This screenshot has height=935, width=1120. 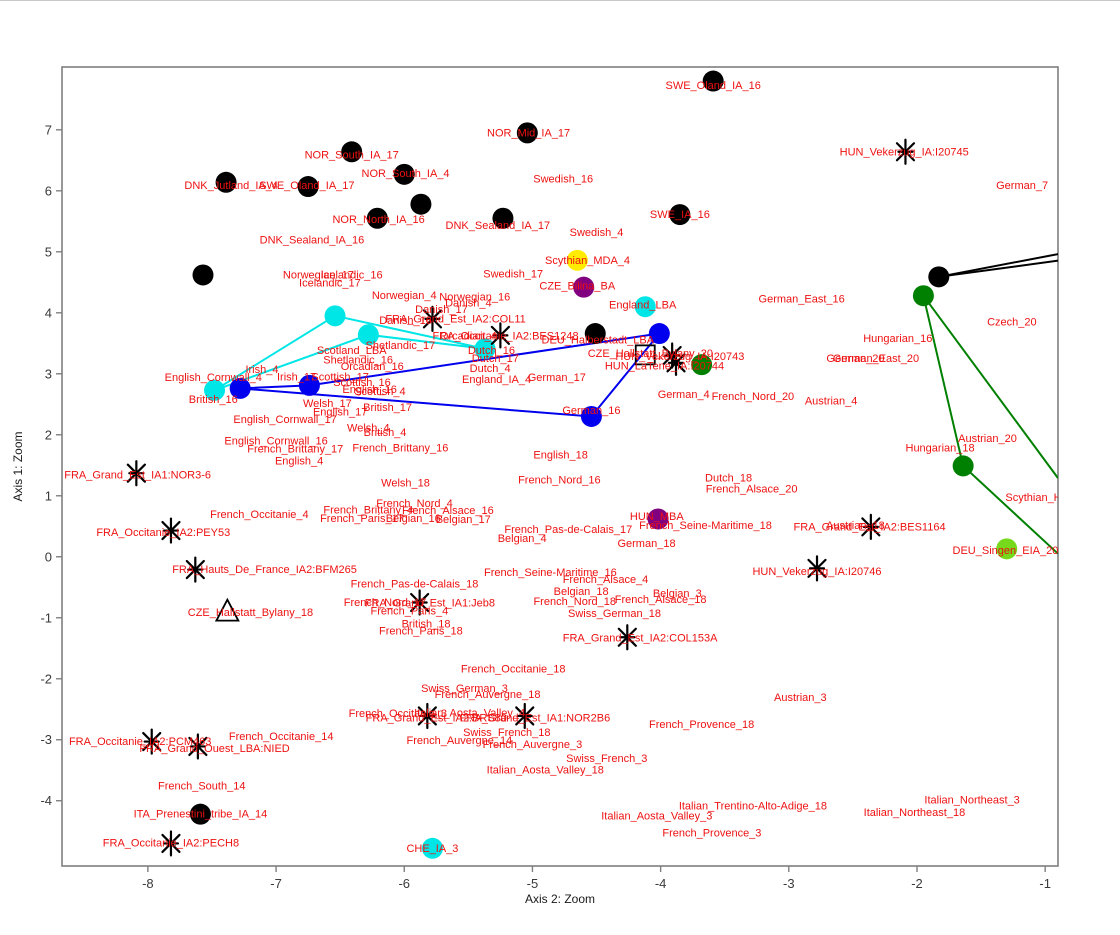 What do you see at coordinates (330, 283) in the screenshot?
I see `point-label: Icelandic_17` at bounding box center [330, 283].